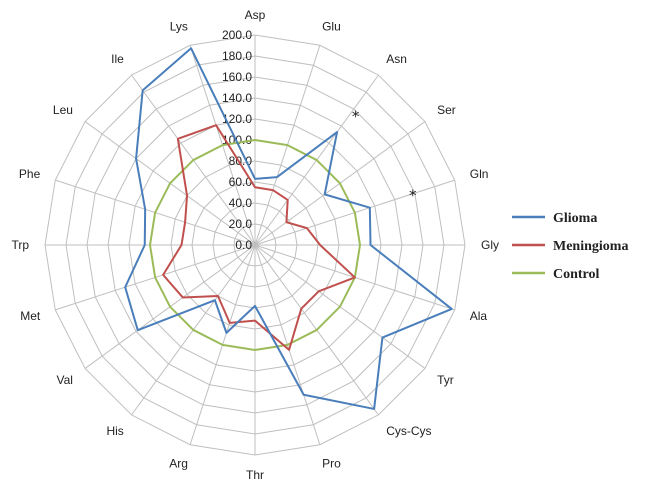  Describe the element at coordinates (243, 245) in the screenshot. I see `tick-label: 0.0` at that location.